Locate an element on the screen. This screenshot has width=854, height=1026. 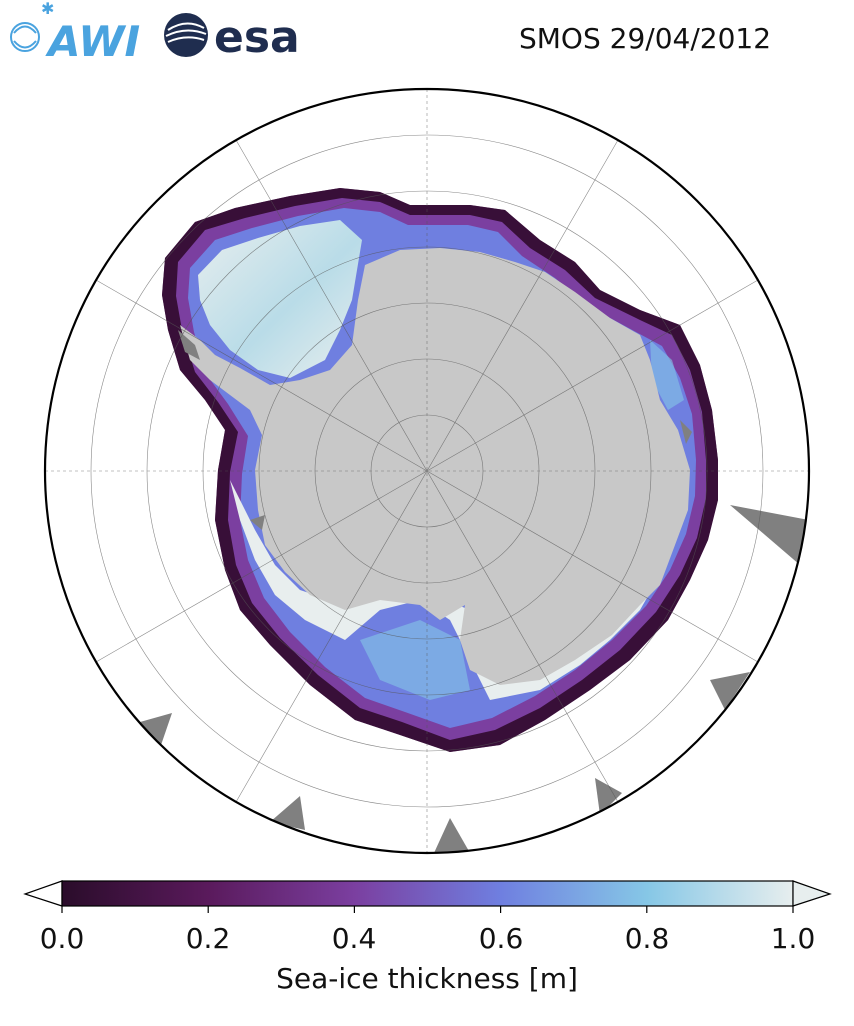
colorbar-tick-label: 0.8 is located at coordinates (647, 938).